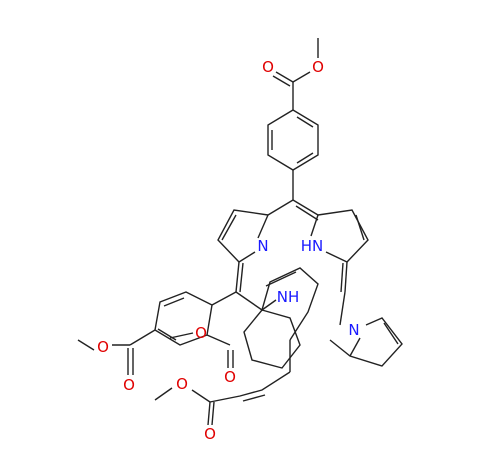 The image size is (500, 466). Describe the element at coordinates (288, 297) in the screenshot. I see `atom-label: NH` at that location.